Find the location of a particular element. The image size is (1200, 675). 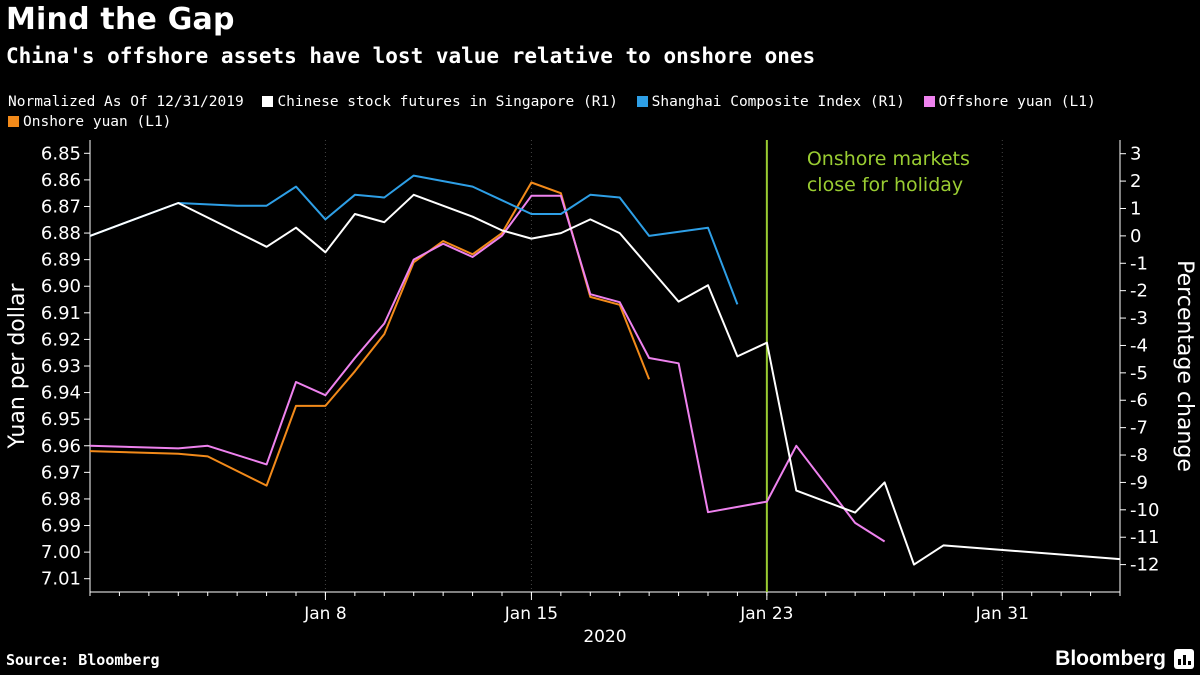

left-tick-label: 6.89 is located at coordinates (61, 260).